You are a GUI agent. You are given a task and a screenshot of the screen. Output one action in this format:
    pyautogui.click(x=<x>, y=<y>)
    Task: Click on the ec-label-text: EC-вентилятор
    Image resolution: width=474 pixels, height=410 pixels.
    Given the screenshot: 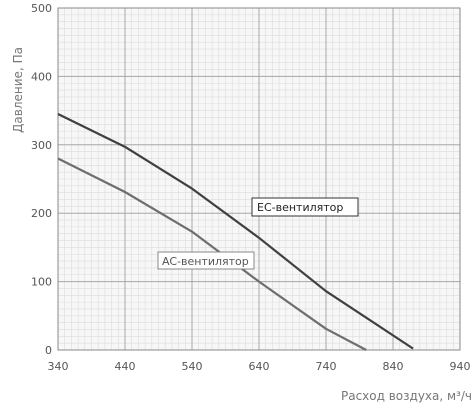 What is the action you would take?
    pyautogui.click(x=300, y=207)
    